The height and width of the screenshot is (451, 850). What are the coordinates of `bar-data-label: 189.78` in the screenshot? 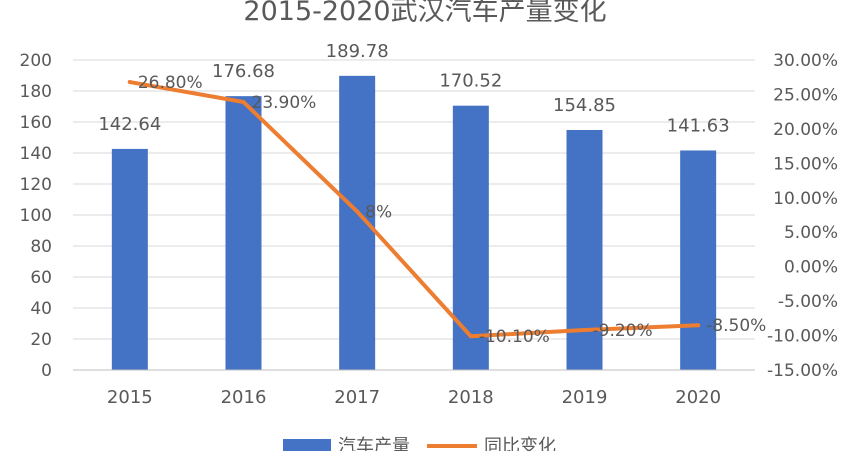 It's located at (357, 51).